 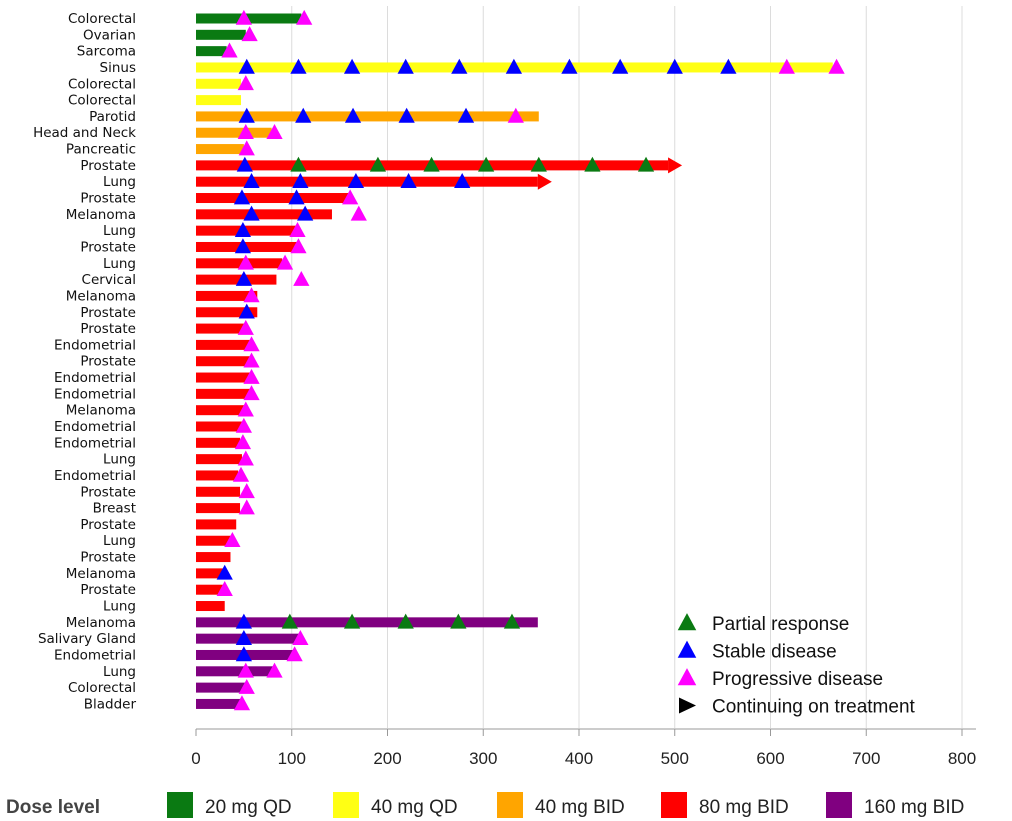 I want to click on dose-legend-label: 160 mg BID, so click(x=914, y=807).